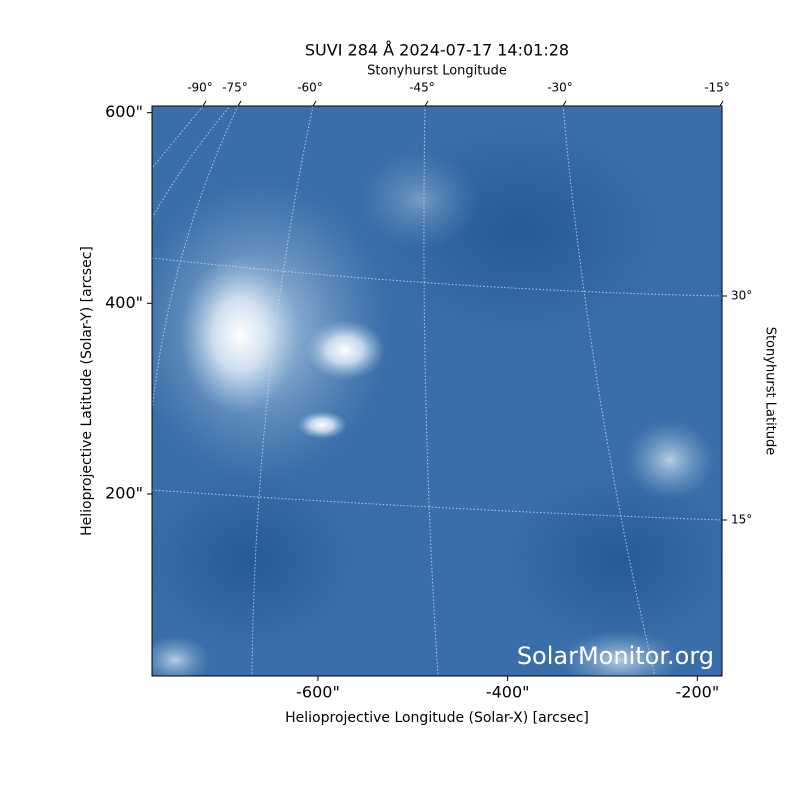 The height and width of the screenshot is (804, 800). I want to click on top-tick-label: -90°, so click(200, 88).